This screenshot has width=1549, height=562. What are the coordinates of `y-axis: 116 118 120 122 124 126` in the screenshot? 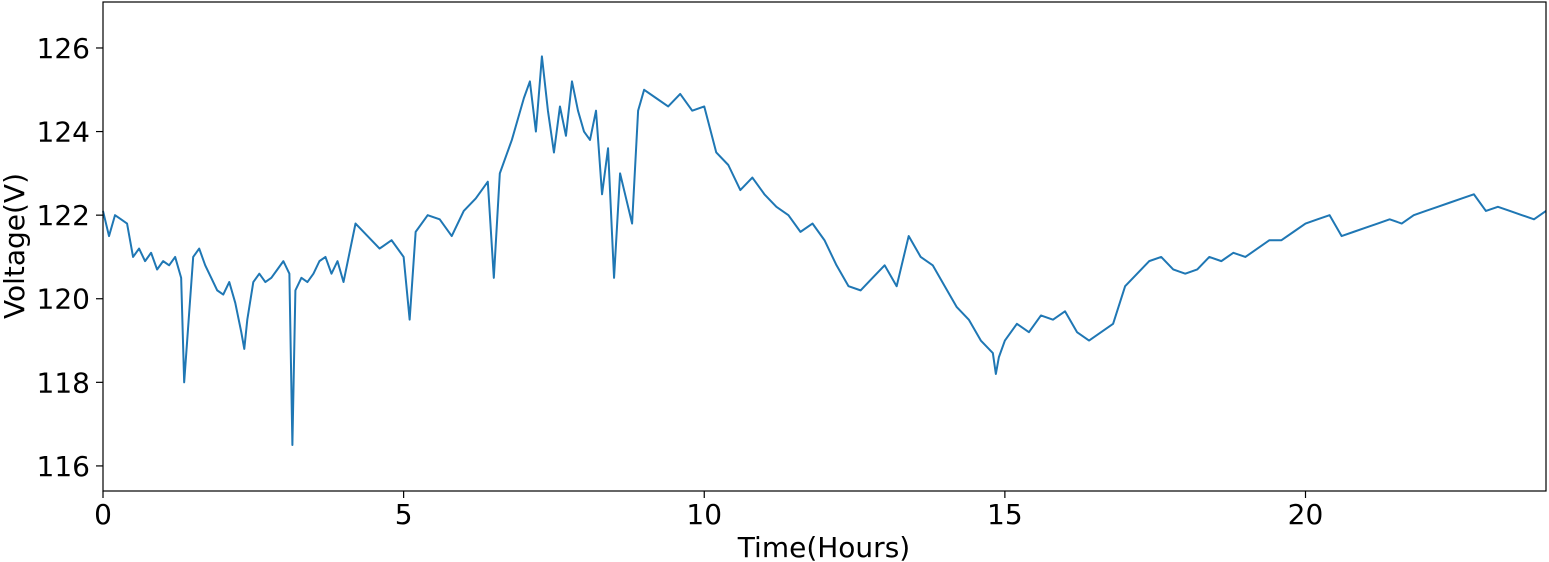 It's located at (70, 257).